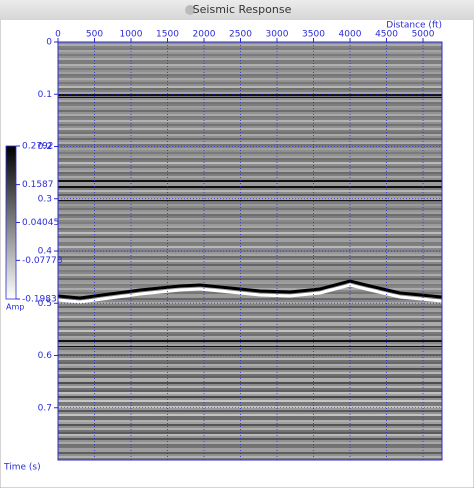 This screenshot has width=474, height=492. What do you see at coordinates (45, 252) in the screenshot?
I see `y-tick-label: 0.4` at bounding box center [45, 252].